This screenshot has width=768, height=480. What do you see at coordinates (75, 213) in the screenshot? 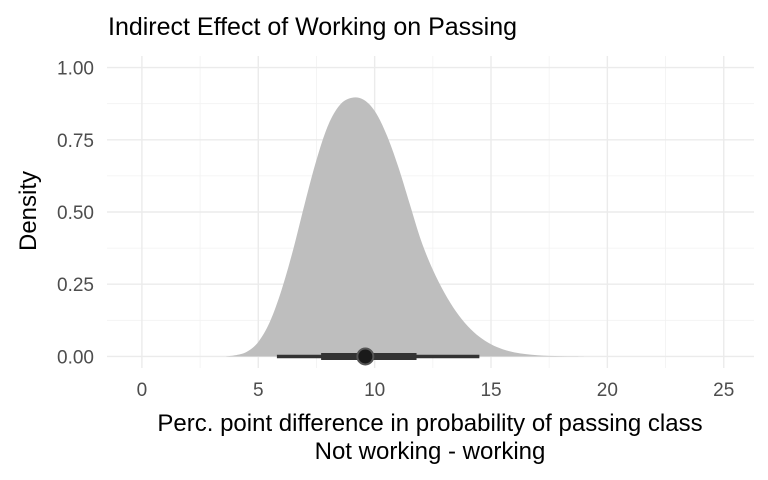
I see `y-tick-label: 0.50` at bounding box center [75, 213].